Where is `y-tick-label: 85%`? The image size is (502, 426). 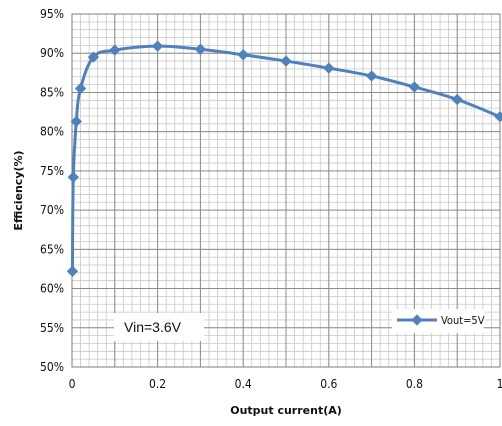 y-tick-label: 85% is located at coordinates (52, 92).